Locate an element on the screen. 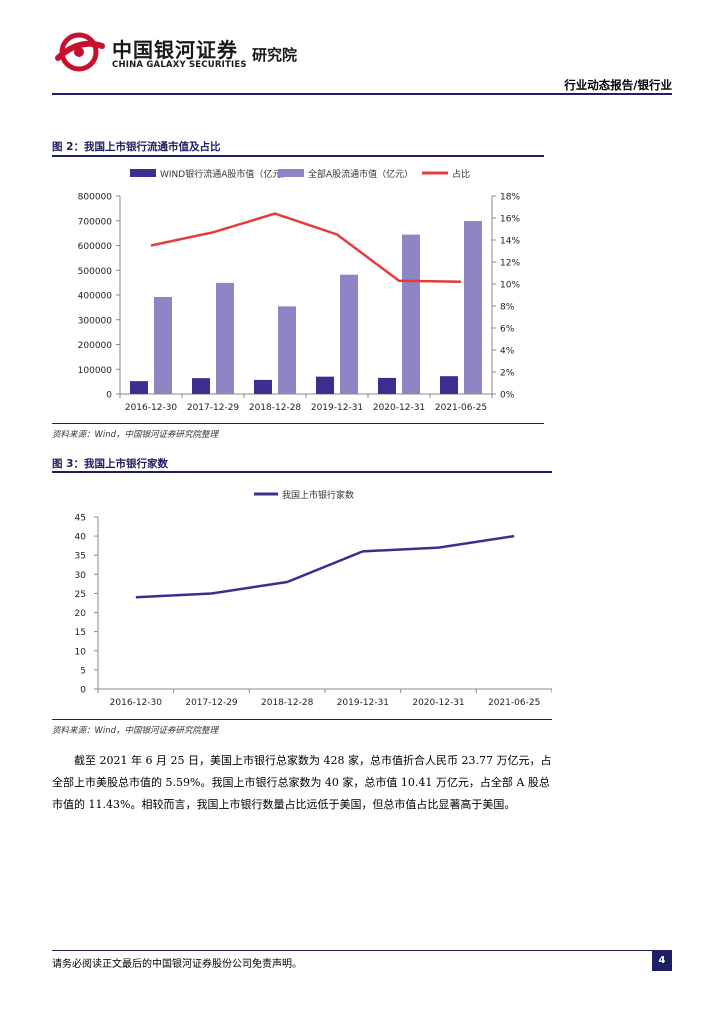 The height and width of the screenshot is (1024, 724). galaxy-logo-icon is located at coordinates (79, 54).